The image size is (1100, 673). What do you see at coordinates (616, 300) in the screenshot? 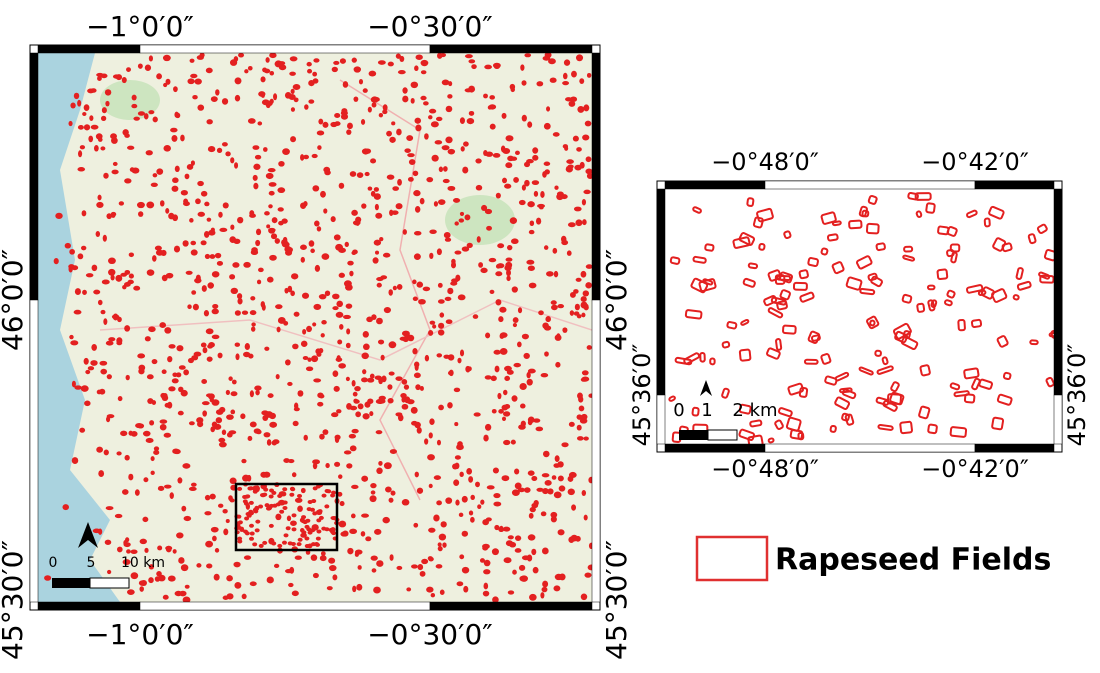
I see `lat-label: 46°0′0″` at bounding box center [616, 300].